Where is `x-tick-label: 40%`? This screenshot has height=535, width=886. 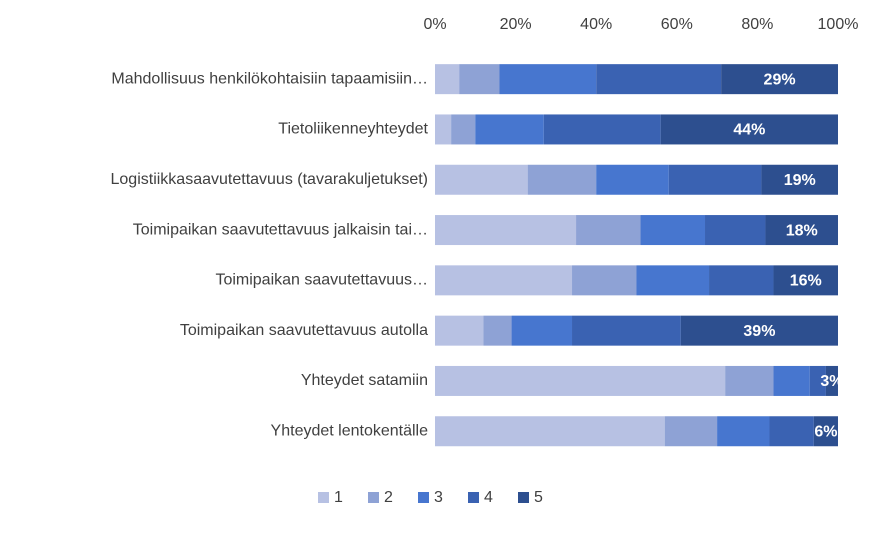
x-tick-label: 40% is located at coordinates (596, 24).